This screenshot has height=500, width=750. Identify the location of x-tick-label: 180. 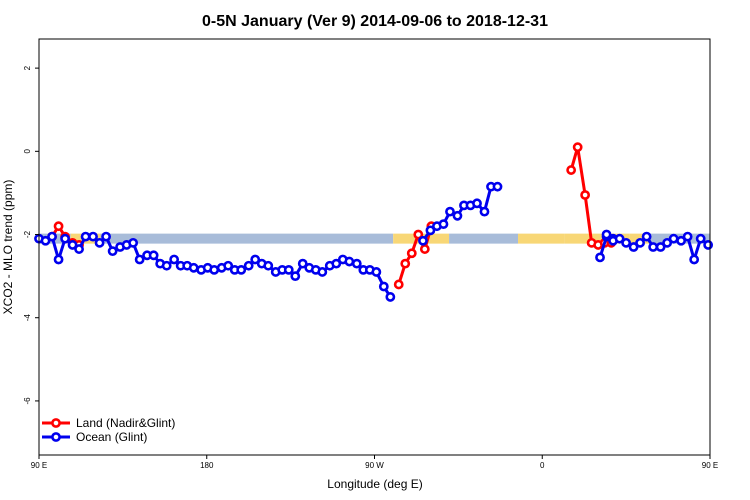
(207, 465).